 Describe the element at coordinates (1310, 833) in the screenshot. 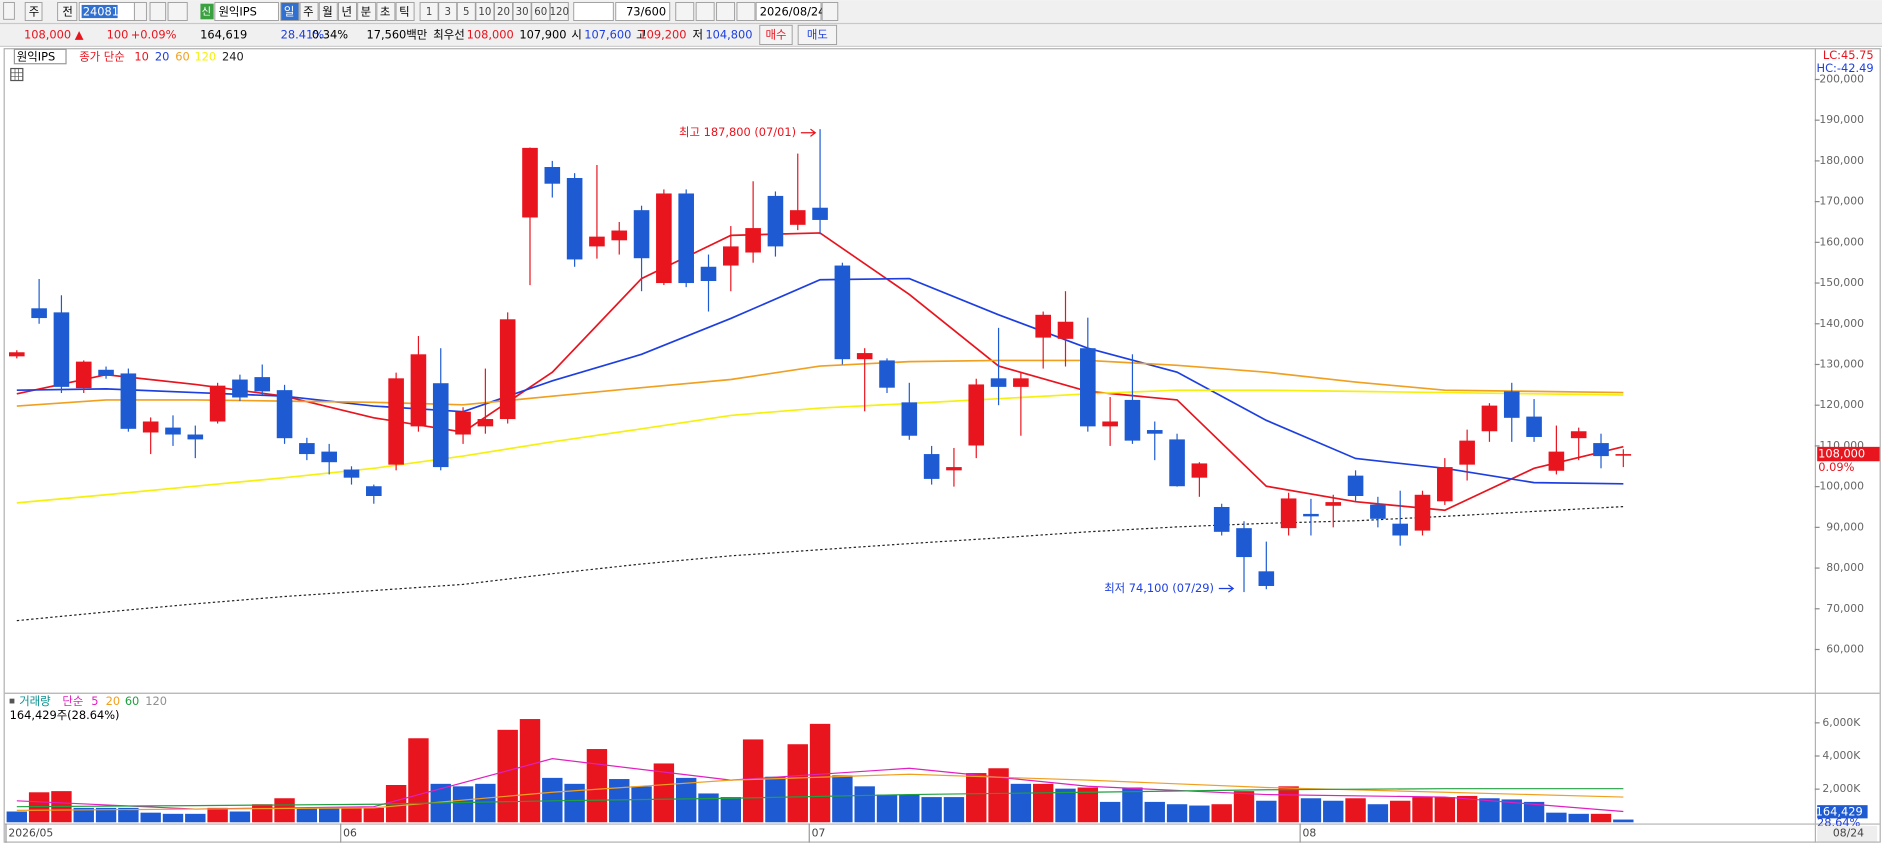

I see `x-tick-label: 08` at that location.